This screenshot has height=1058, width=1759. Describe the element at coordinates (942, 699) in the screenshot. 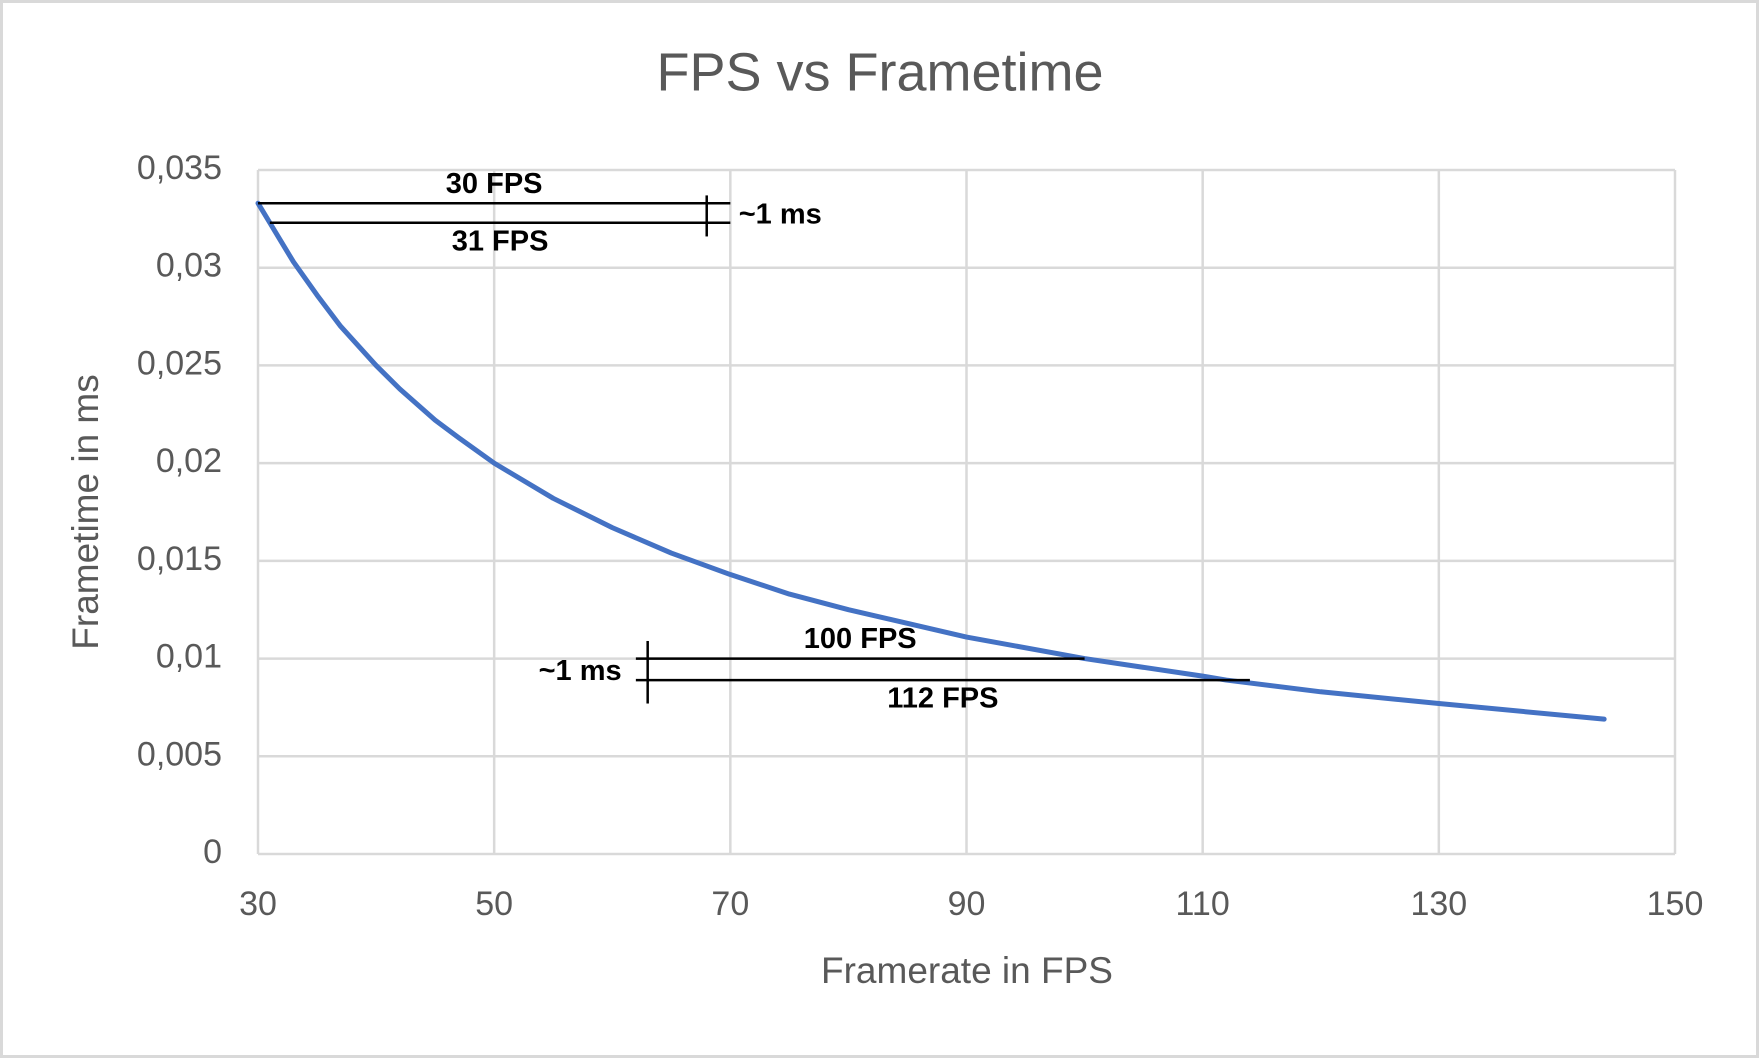

I see `reference-label: 112 FPS` at that location.